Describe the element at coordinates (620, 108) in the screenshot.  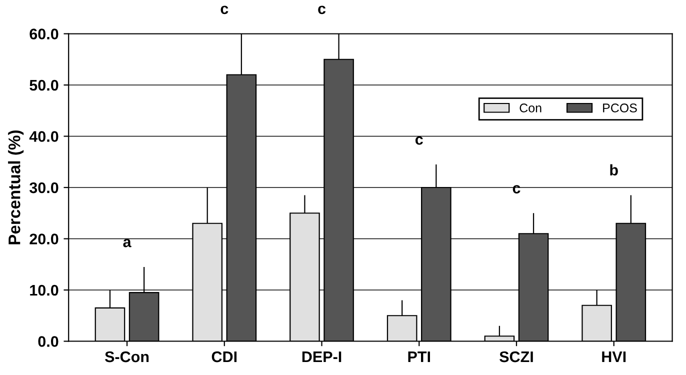
I see `legend-label: PCOS` at that location.